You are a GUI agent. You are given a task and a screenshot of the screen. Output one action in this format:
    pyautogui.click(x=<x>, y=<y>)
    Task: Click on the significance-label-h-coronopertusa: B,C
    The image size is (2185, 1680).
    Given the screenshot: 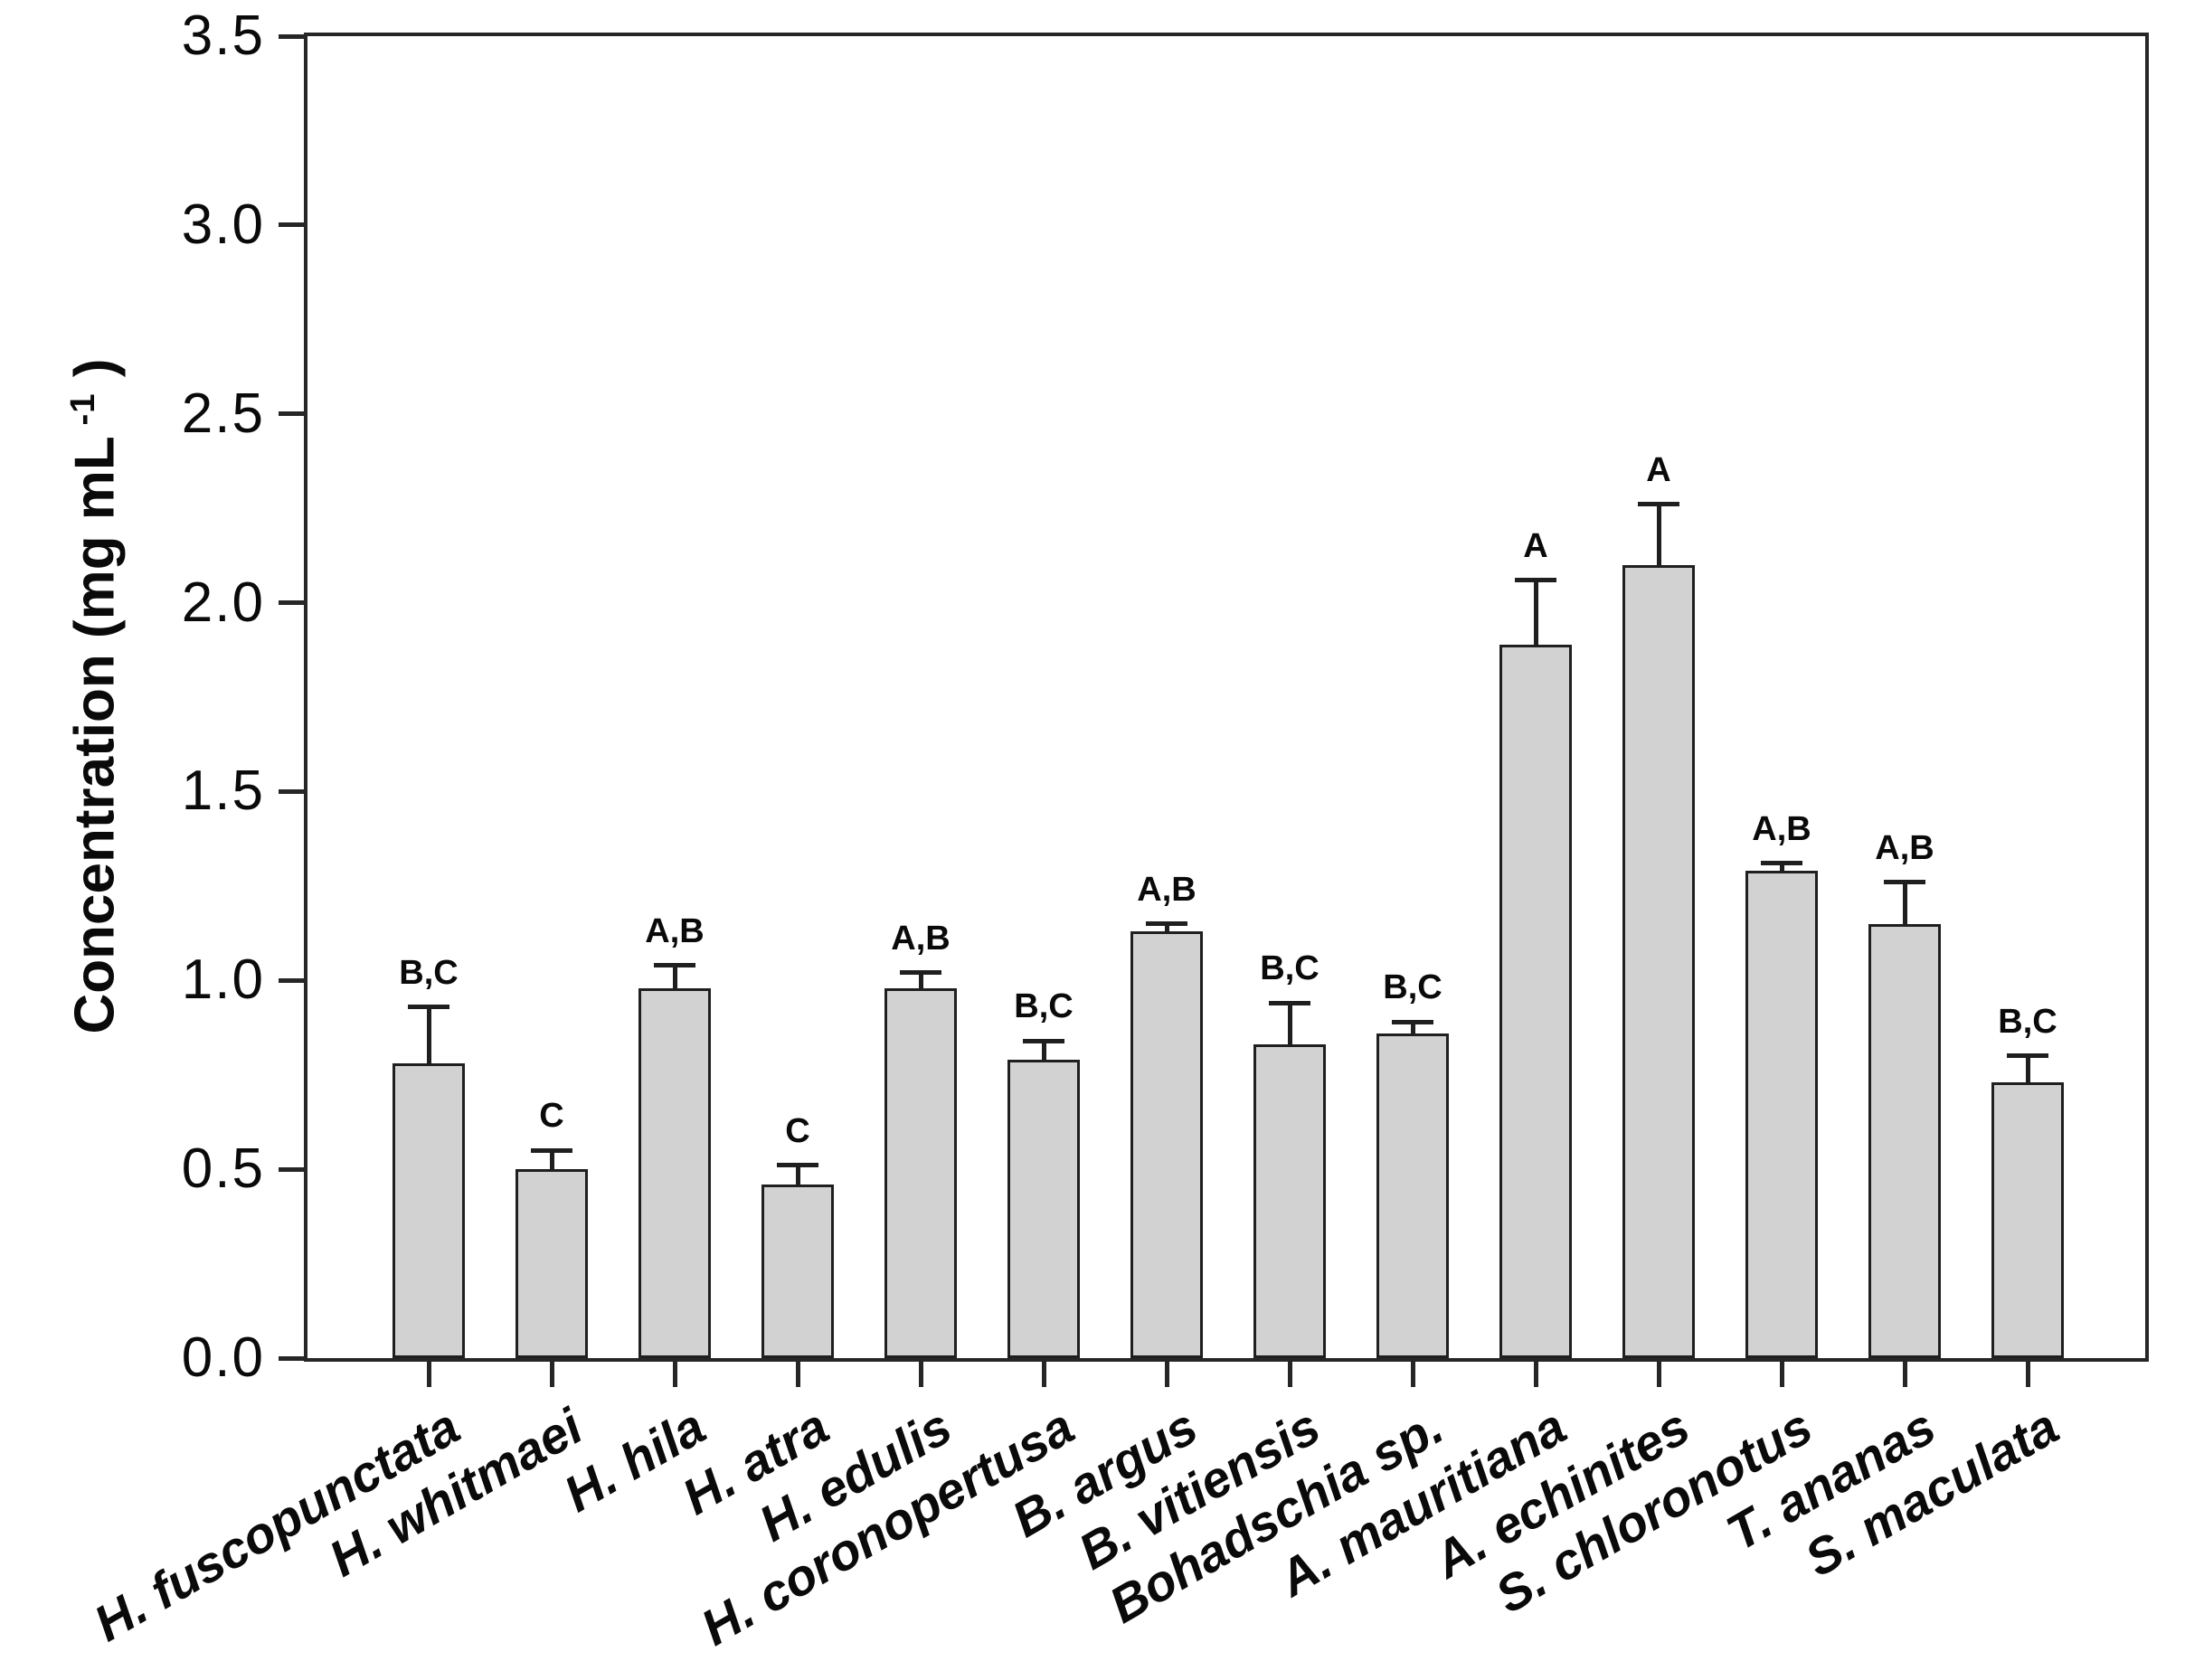 What is the action you would take?
    pyautogui.click(x=1044, y=1006)
    